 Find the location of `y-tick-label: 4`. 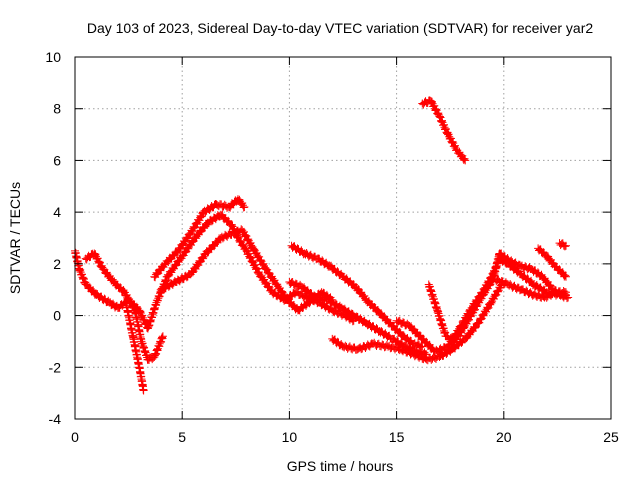

y-tick-label: 4 is located at coordinates (57, 212).